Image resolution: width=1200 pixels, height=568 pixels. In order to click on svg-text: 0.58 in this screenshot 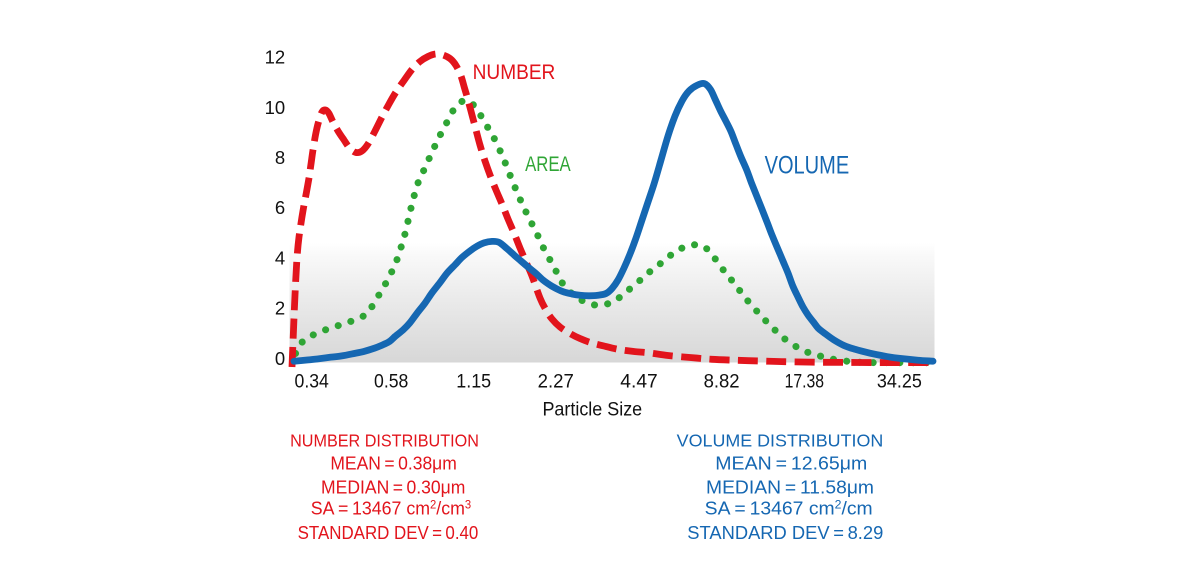, I will do `click(391, 382)`.